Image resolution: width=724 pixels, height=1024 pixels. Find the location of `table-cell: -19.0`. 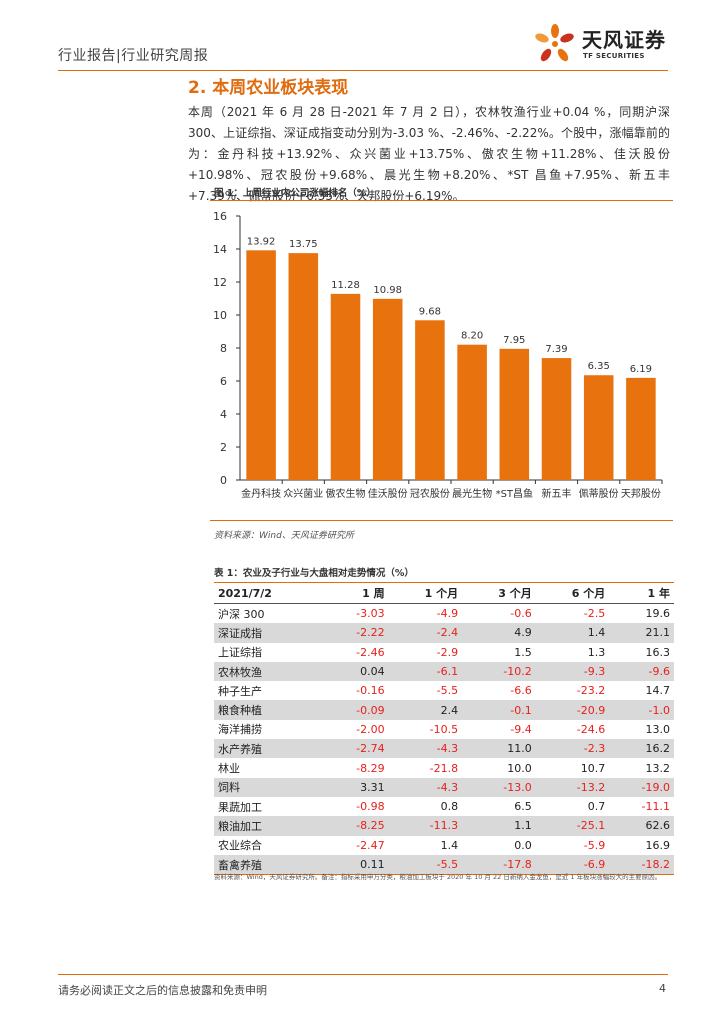

table-cell: -19.0 is located at coordinates (641, 787).